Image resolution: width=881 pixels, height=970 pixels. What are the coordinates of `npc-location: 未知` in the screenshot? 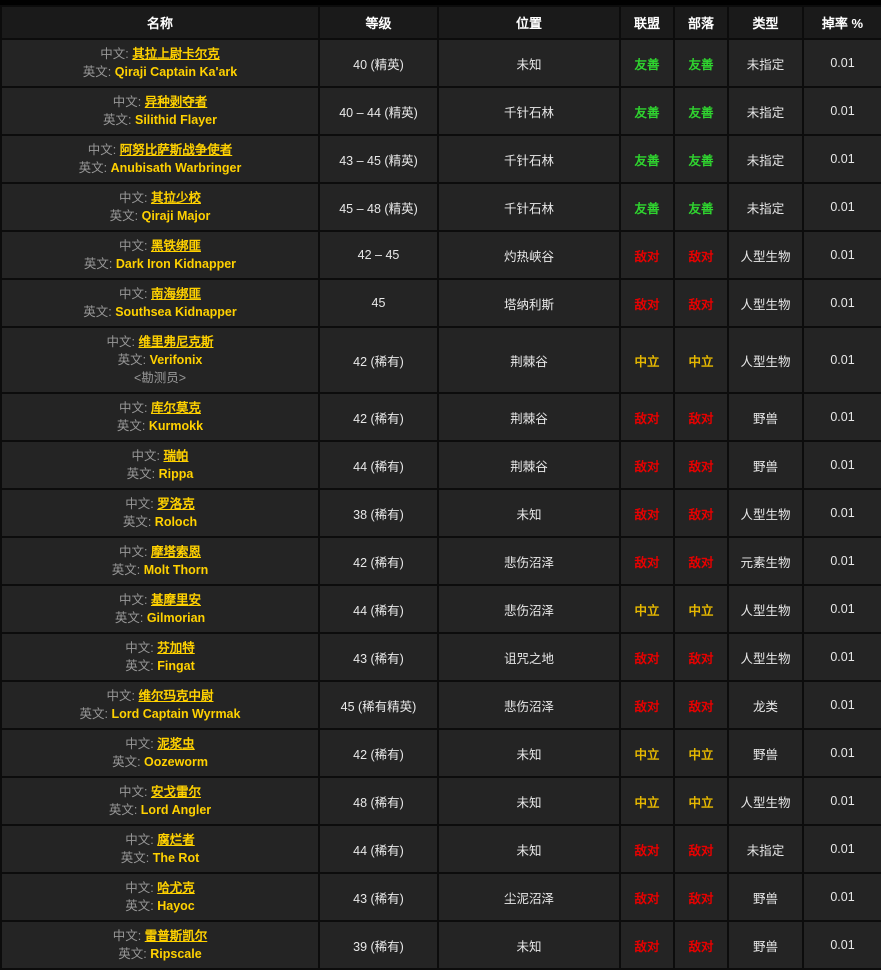 It's located at (529, 801).